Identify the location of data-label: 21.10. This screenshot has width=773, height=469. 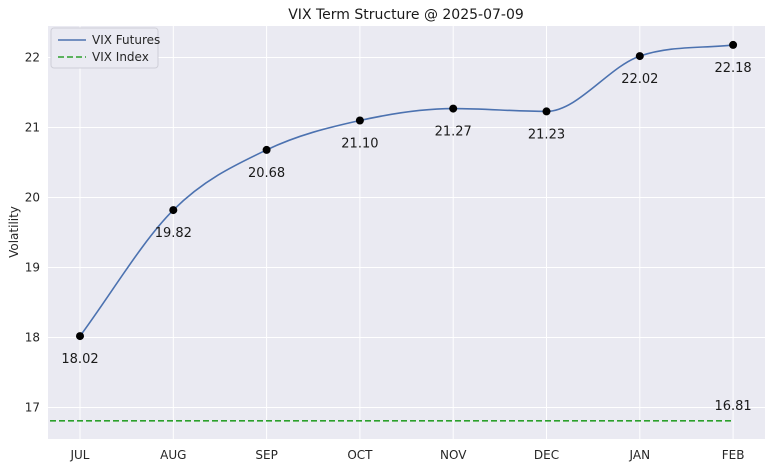
(359, 144).